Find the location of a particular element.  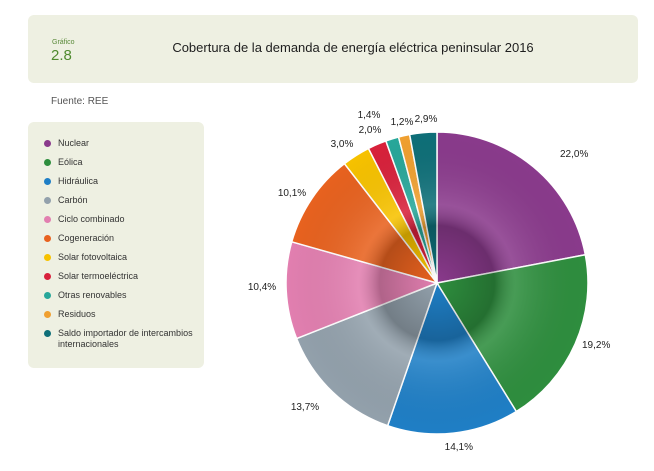

slice-label: 1,4% is located at coordinates (369, 115).